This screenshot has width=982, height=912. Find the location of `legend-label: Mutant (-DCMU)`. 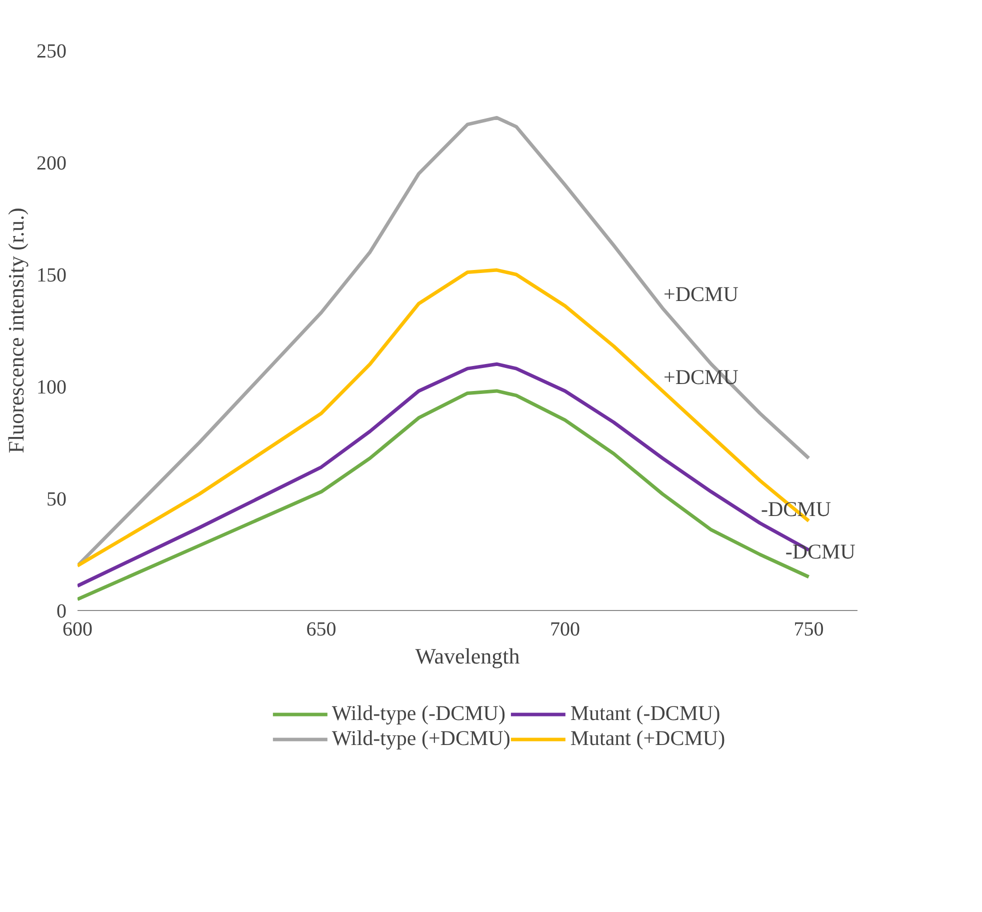

legend-label: Mutant (-DCMU) is located at coordinates (645, 713).